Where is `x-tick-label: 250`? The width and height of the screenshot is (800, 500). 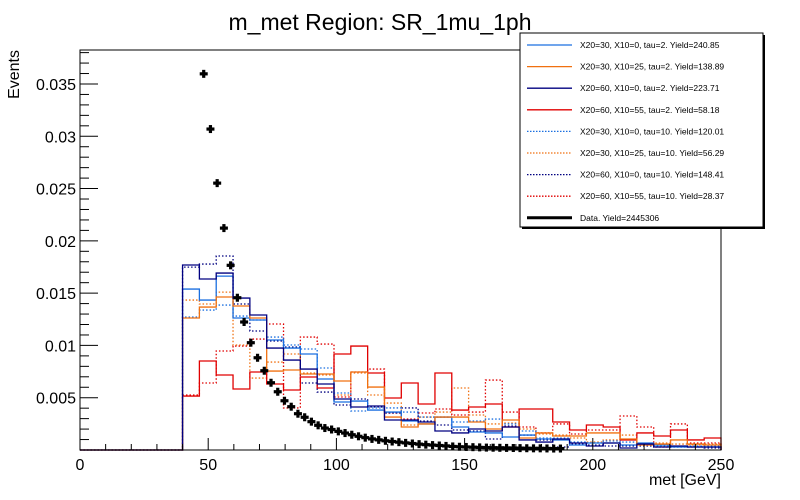
x-tick-label: 250 is located at coordinates (721, 465).